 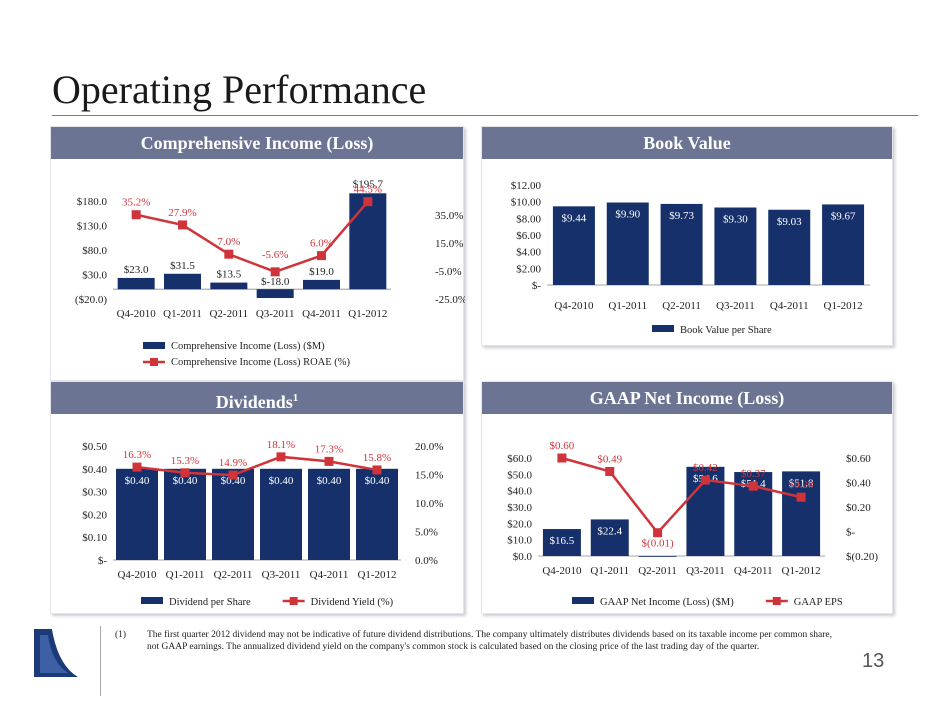 I want to click on gaap-yleft-tick: $50.0, so click(x=519, y=475).